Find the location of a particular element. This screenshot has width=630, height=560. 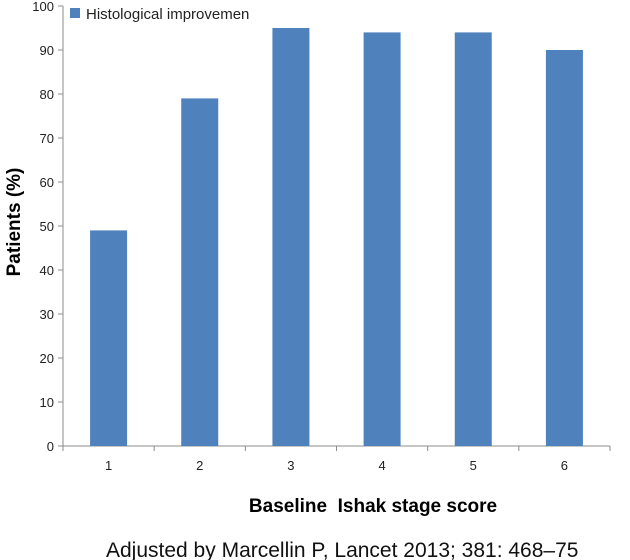

y-tick-label: 10 is located at coordinates (47, 402).